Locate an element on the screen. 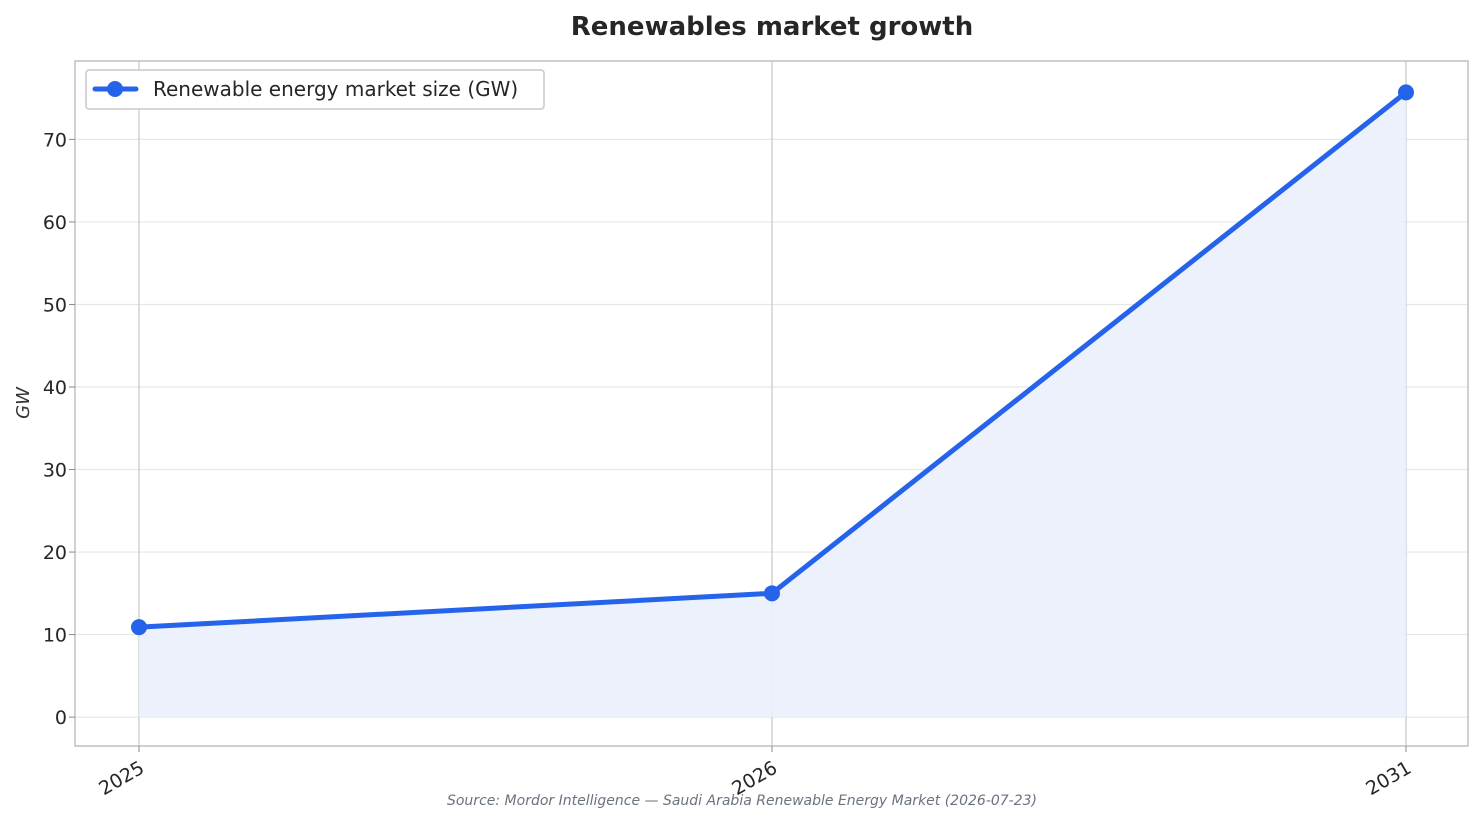 This screenshot has height=824, width=1484. y-tick-label: 30 is located at coordinates (55, 471).